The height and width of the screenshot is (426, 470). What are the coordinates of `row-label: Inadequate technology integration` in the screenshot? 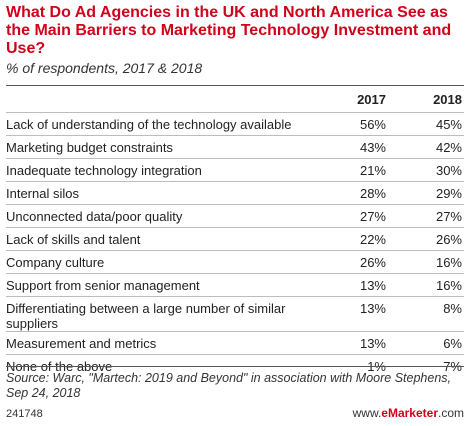 It's located at (104, 170).